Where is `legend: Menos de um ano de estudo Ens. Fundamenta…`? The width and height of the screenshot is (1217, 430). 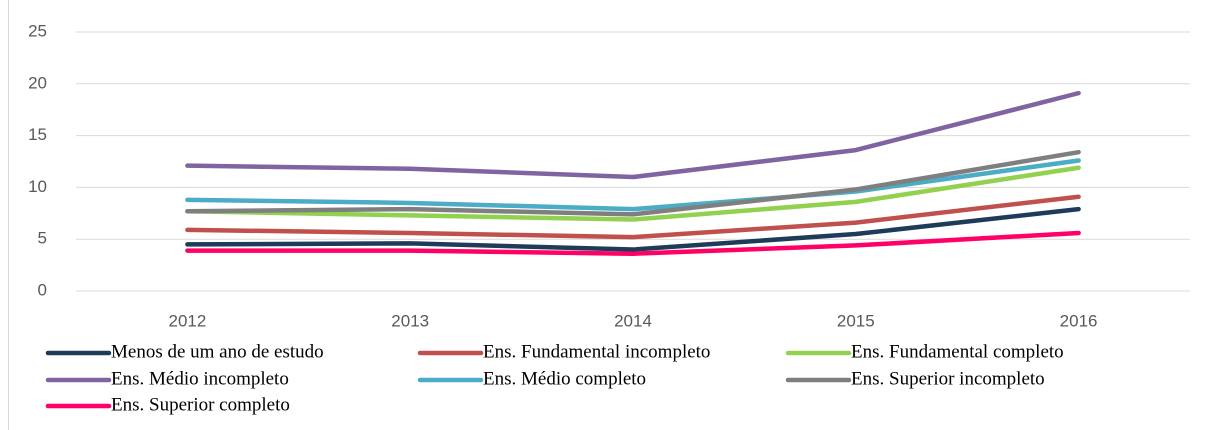
legend: Menos de um ano de estudo Ens. Fundamenta… is located at coordinates (554, 378).